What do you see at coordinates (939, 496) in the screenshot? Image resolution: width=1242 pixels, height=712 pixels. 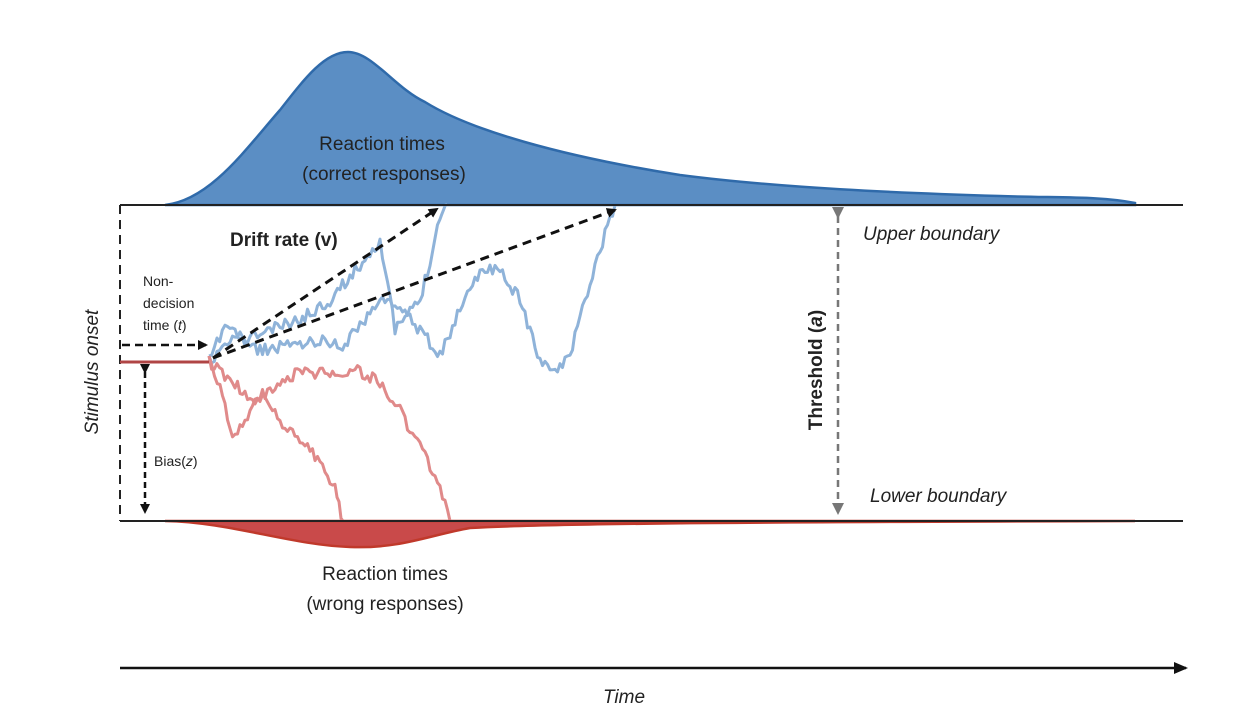 I see `lower-boundary-label: Lower boundary` at bounding box center [939, 496].